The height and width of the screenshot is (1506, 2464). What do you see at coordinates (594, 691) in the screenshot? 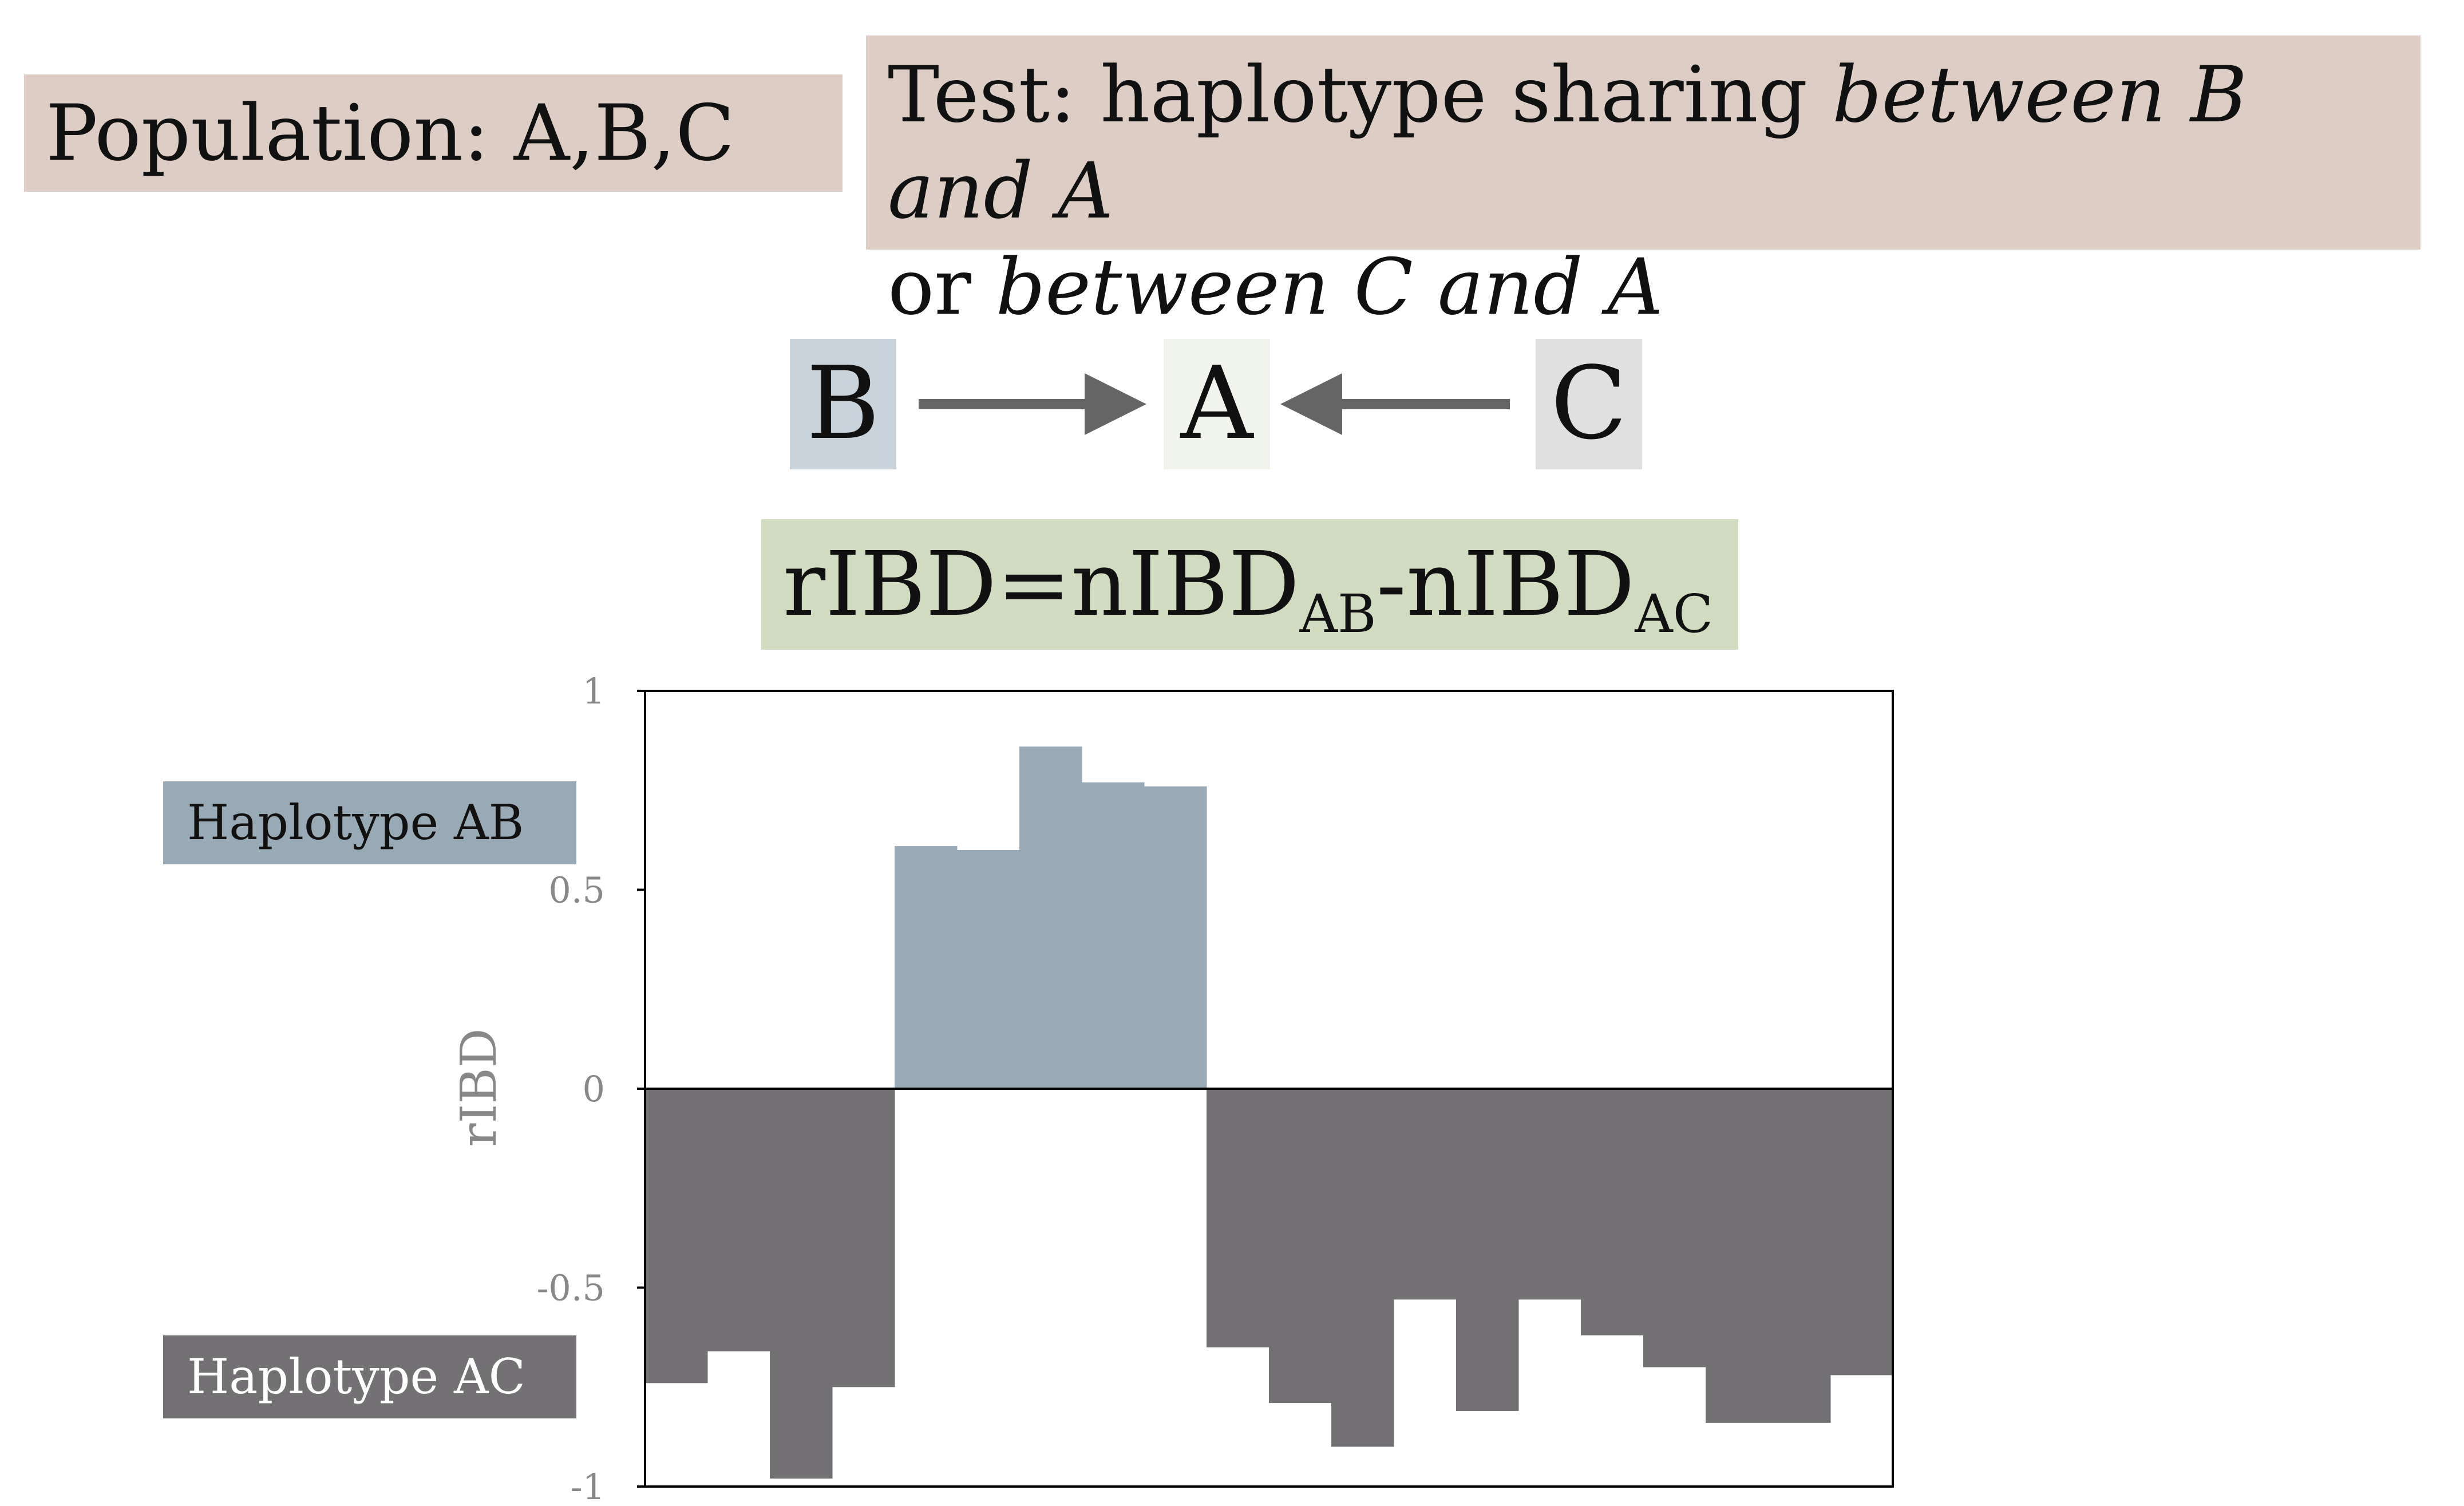
I see `y-tick-label: 1` at bounding box center [594, 691].